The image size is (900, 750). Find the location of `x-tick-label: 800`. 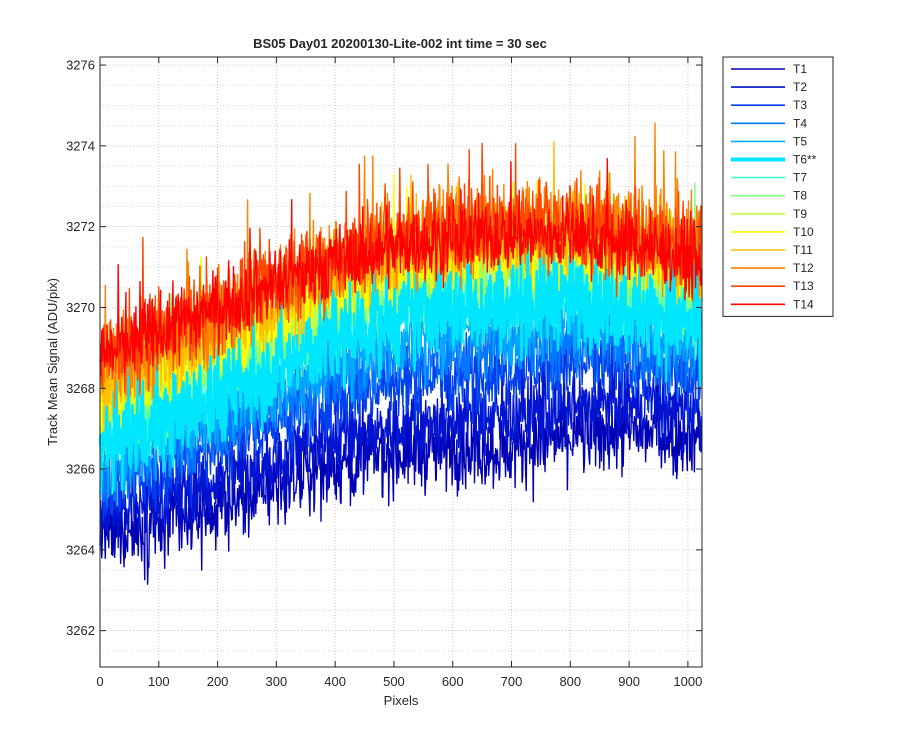

x-tick-label: 800 is located at coordinates (570, 681).